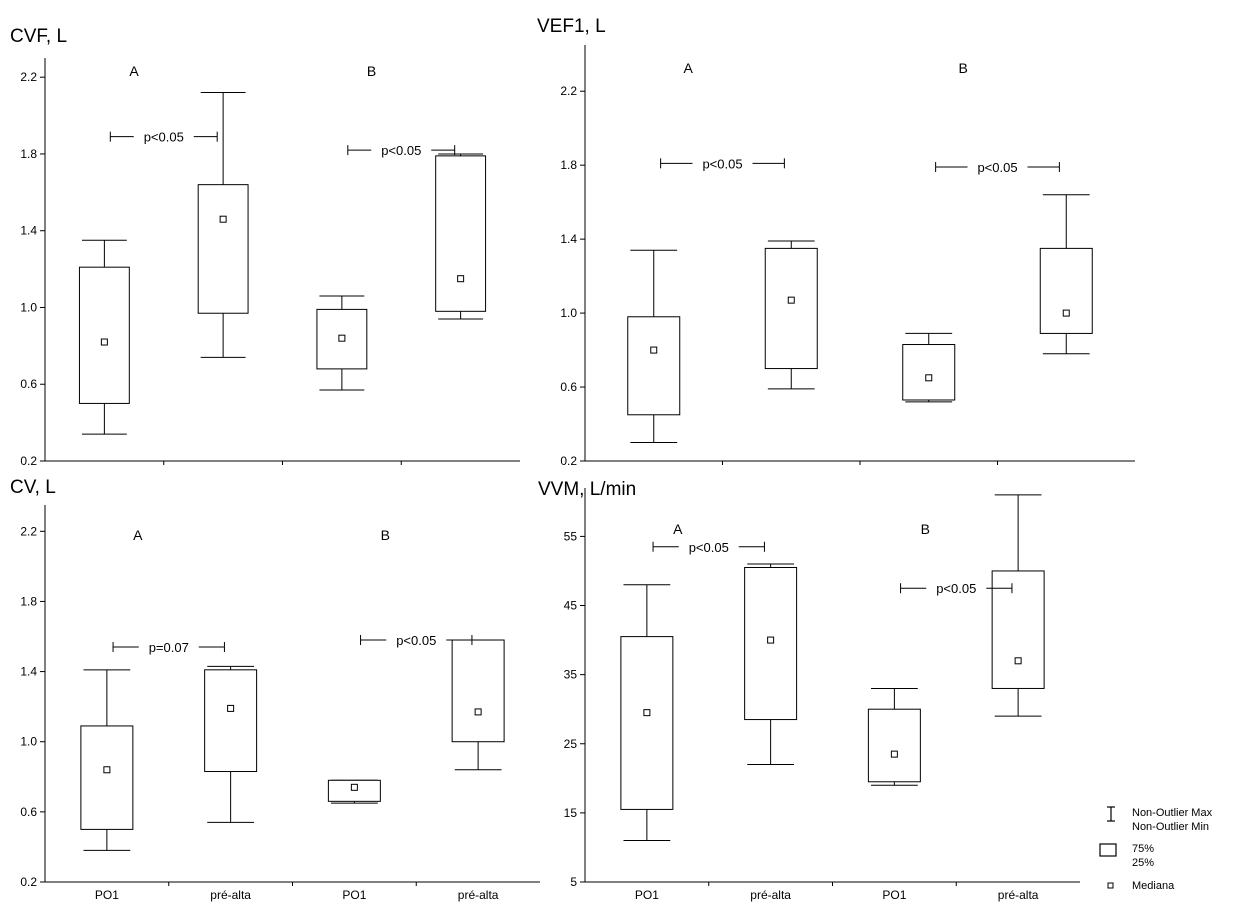 This screenshot has width=1250, height=905. What do you see at coordinates (33, 487) in the screenshot?
I see `chart-title: CV, L` at bounding box center [33, 487].